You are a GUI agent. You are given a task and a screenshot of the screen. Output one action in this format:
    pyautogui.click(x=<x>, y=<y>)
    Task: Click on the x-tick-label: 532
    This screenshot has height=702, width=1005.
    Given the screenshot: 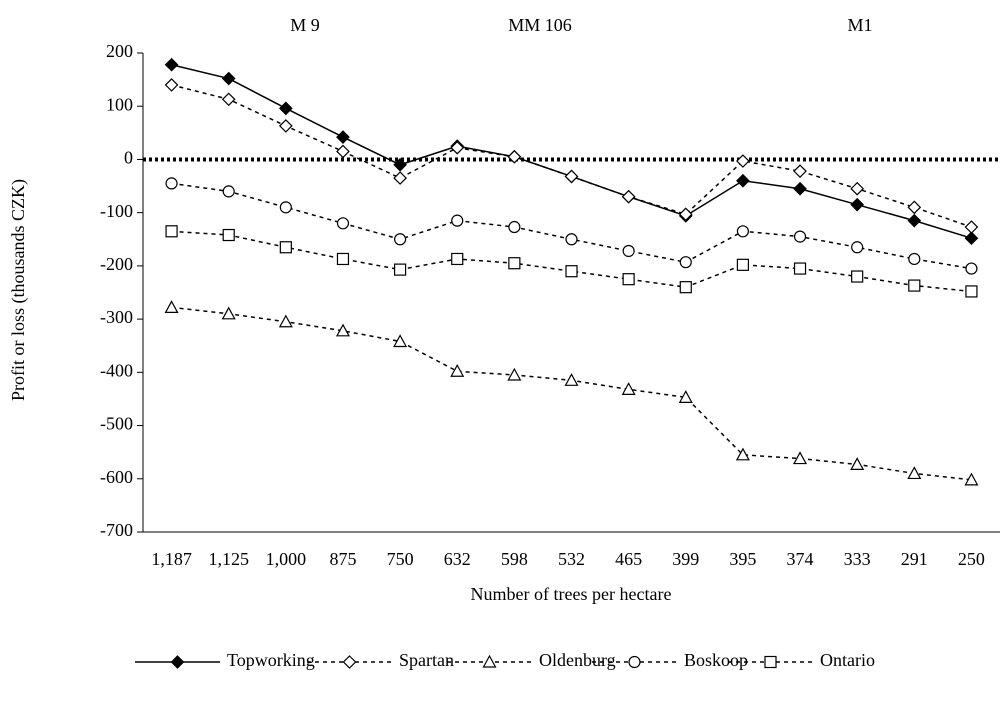 What is the action you would take?
    pyautogui.click(x=571, y=559)
    